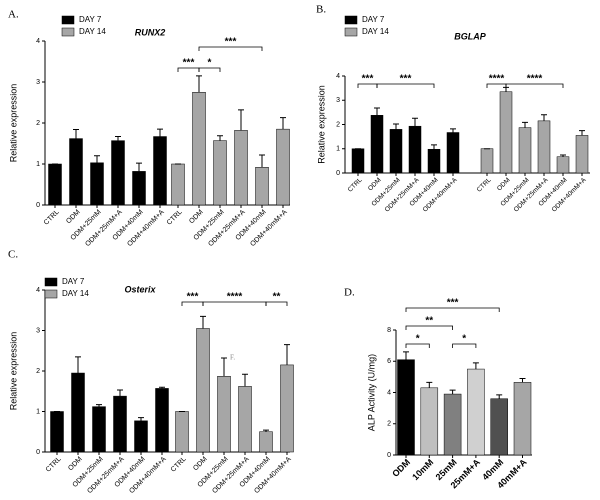 The width and height of the screenshot is (600, 500). I want to click on y-tick-label: 4, so click(38, 41).